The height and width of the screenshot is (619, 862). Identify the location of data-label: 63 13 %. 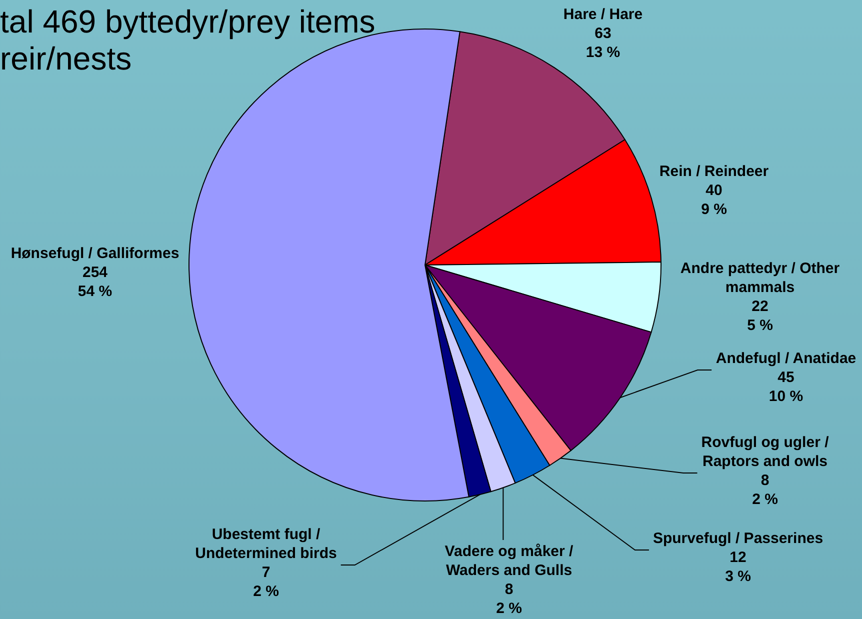
(603, 43).